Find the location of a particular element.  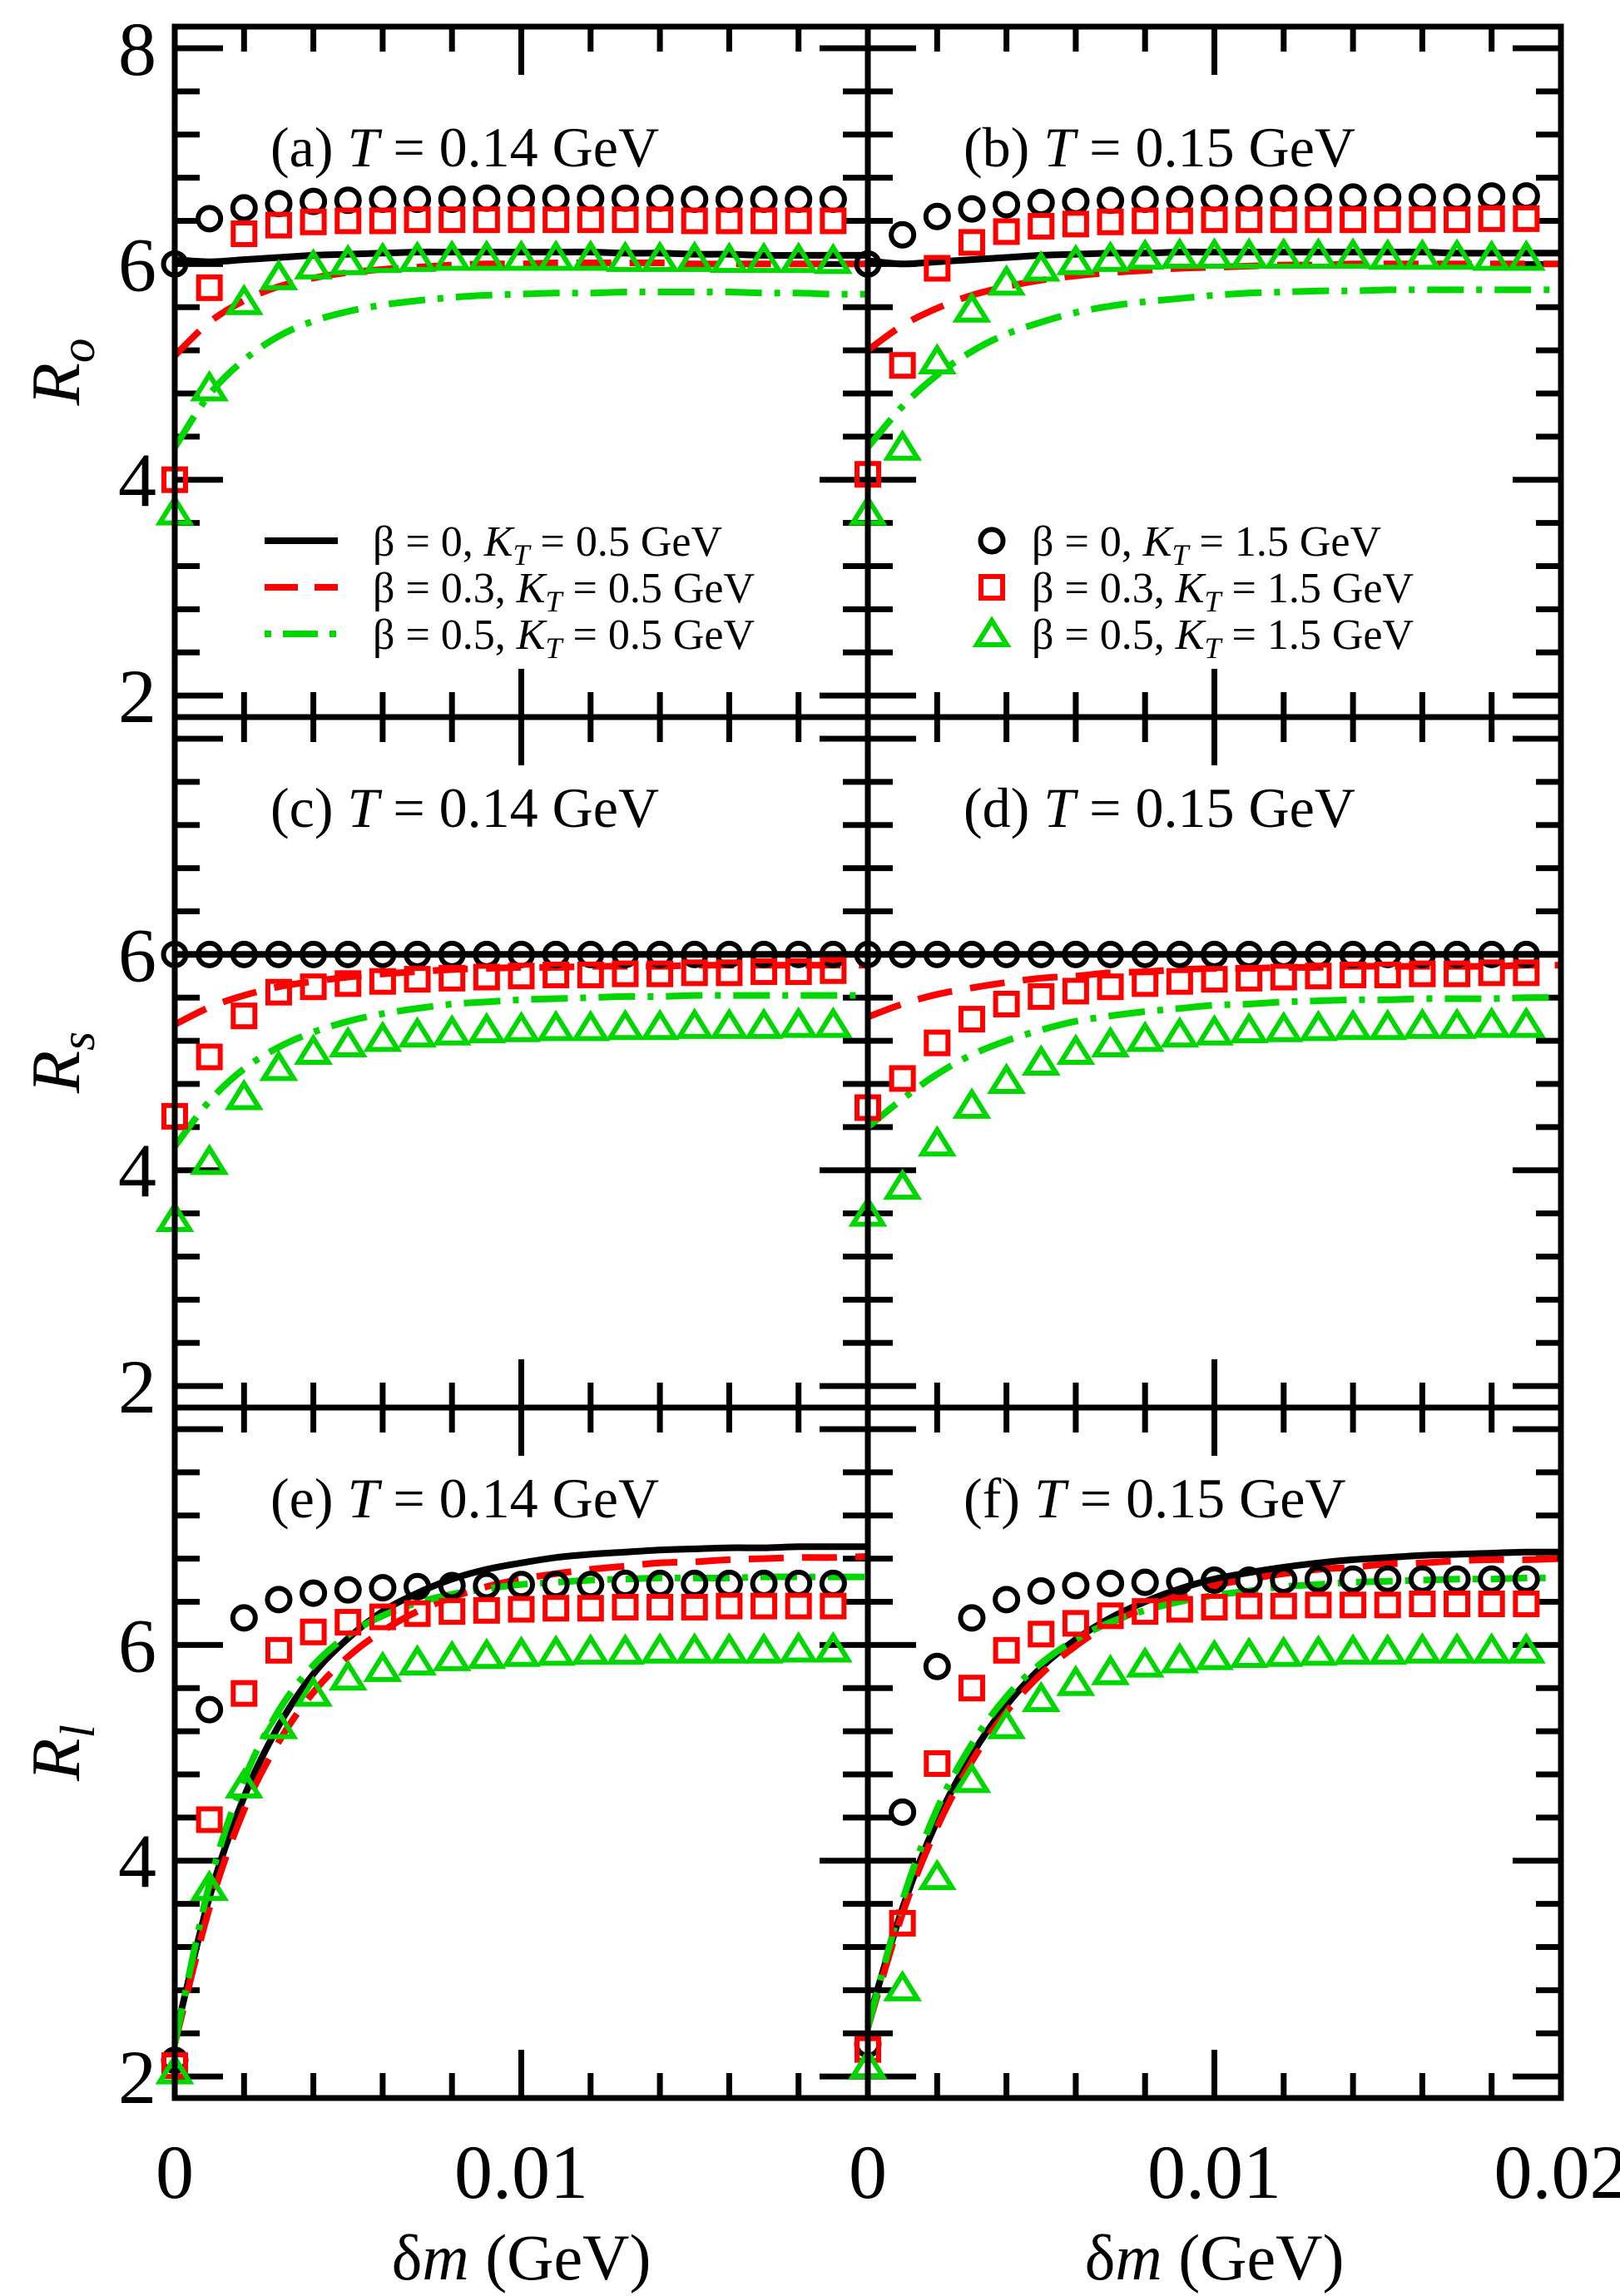

xtick-left-0: 0 is located at coordinates (175, 2172).